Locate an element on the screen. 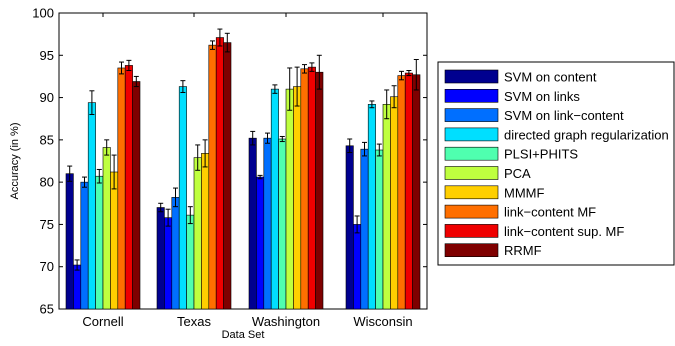 The height and width of the screenshot is (346, 675). legend-label: link−content MF is located at coordinates (550, 212).